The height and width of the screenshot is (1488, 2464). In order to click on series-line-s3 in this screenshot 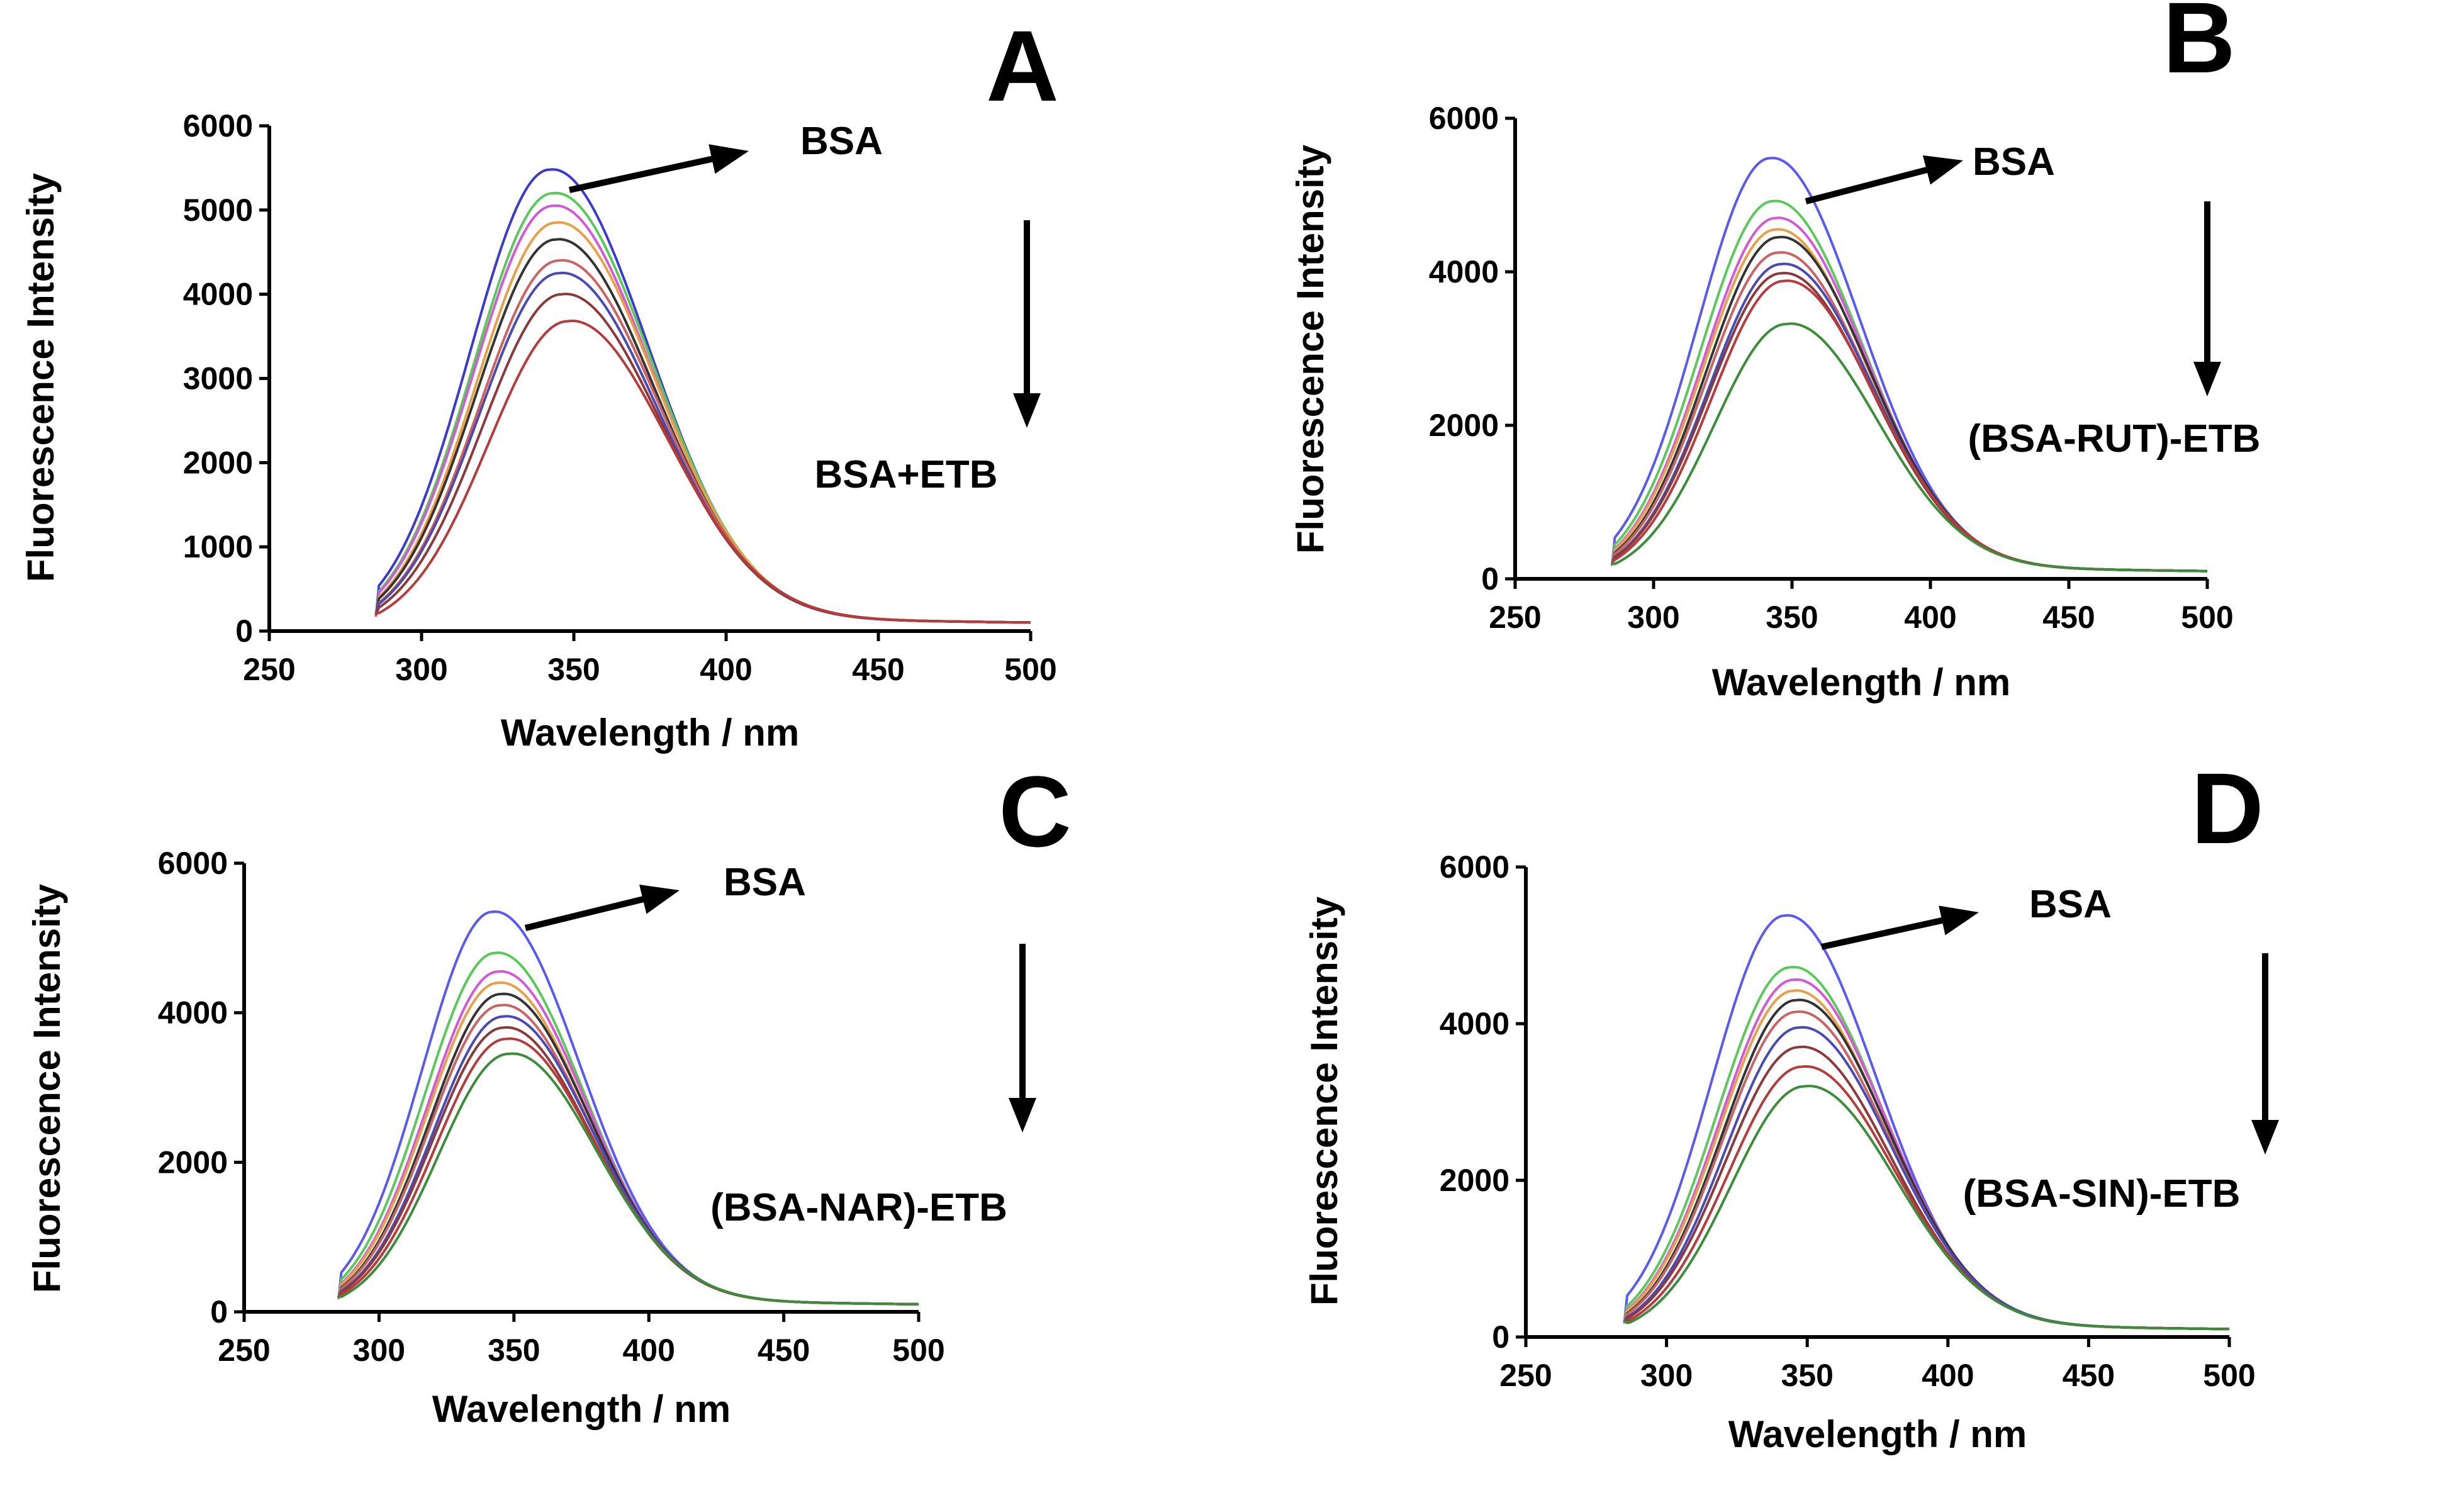, I will do `click(702, 414)`.